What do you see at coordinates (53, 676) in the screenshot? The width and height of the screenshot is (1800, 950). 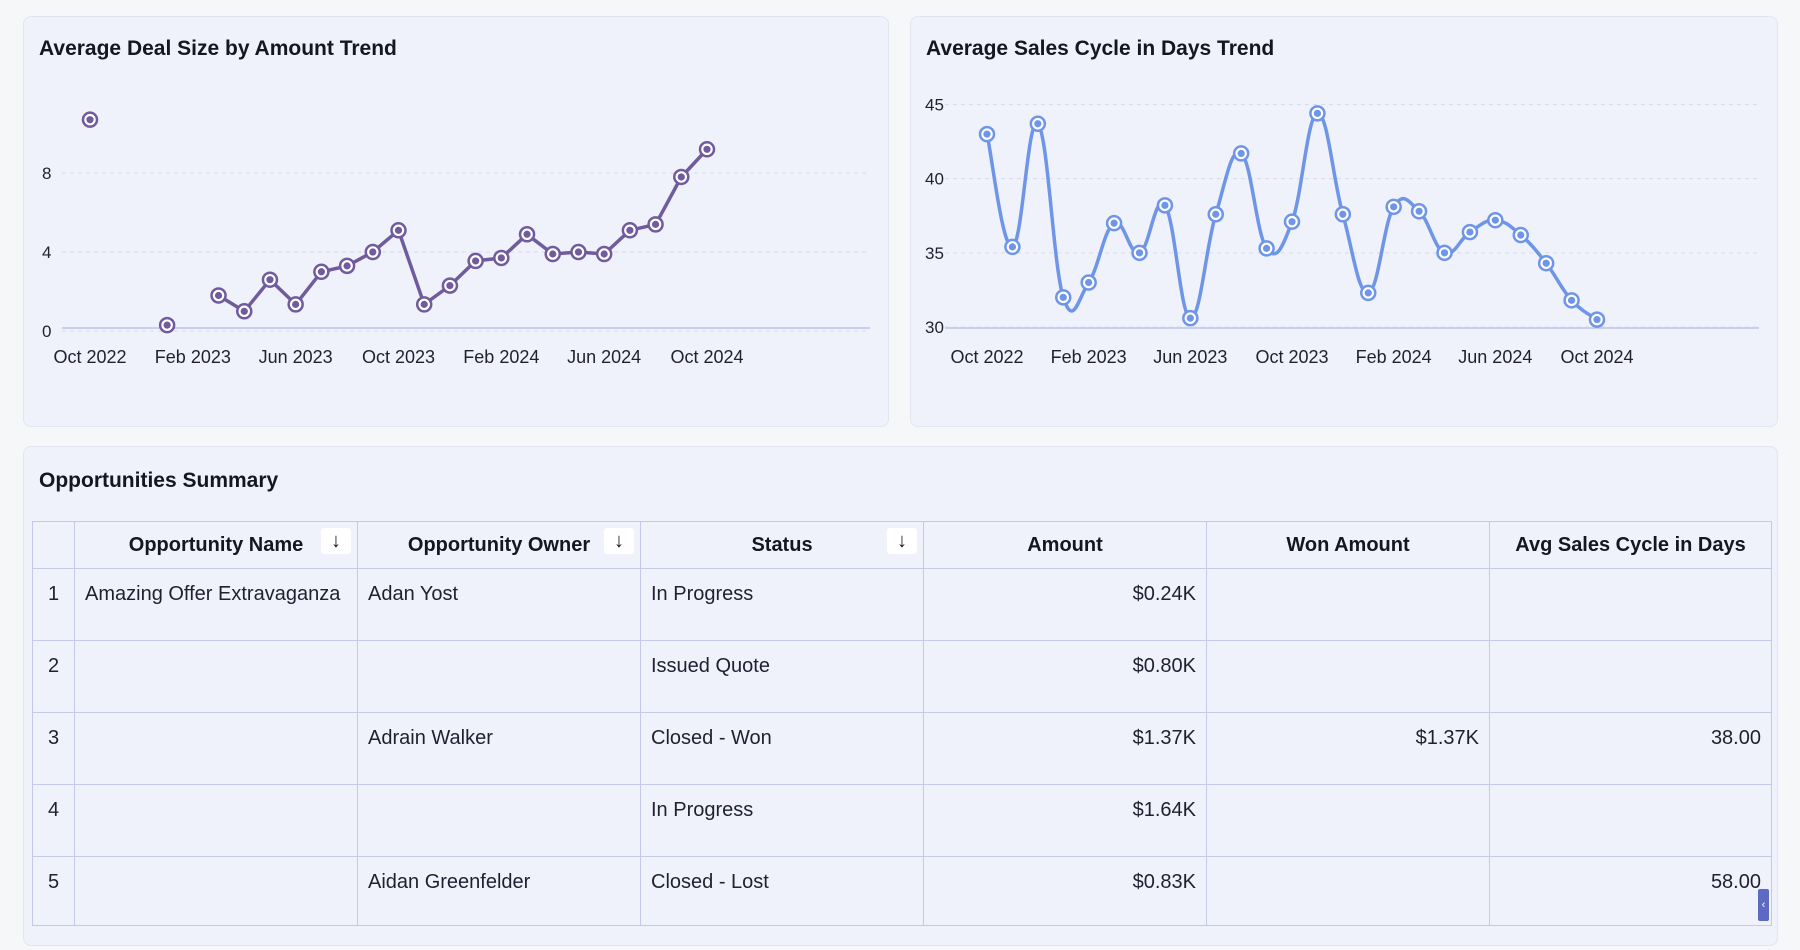 I see `row-number: 2` at bounding box center [53, 676].